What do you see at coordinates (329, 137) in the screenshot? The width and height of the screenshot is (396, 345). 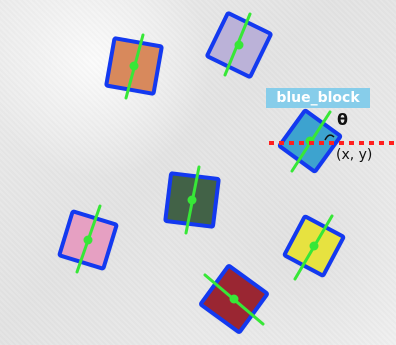 I see `angle-arc` at bounding box center [329, 137].